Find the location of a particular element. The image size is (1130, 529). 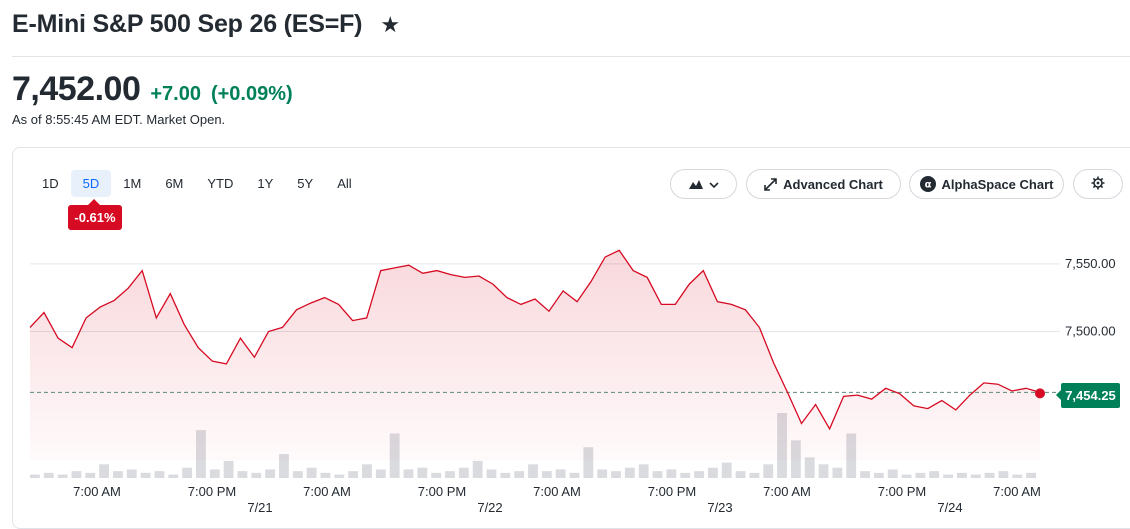

range-6m: 6M is located at coordinates (174, 183).